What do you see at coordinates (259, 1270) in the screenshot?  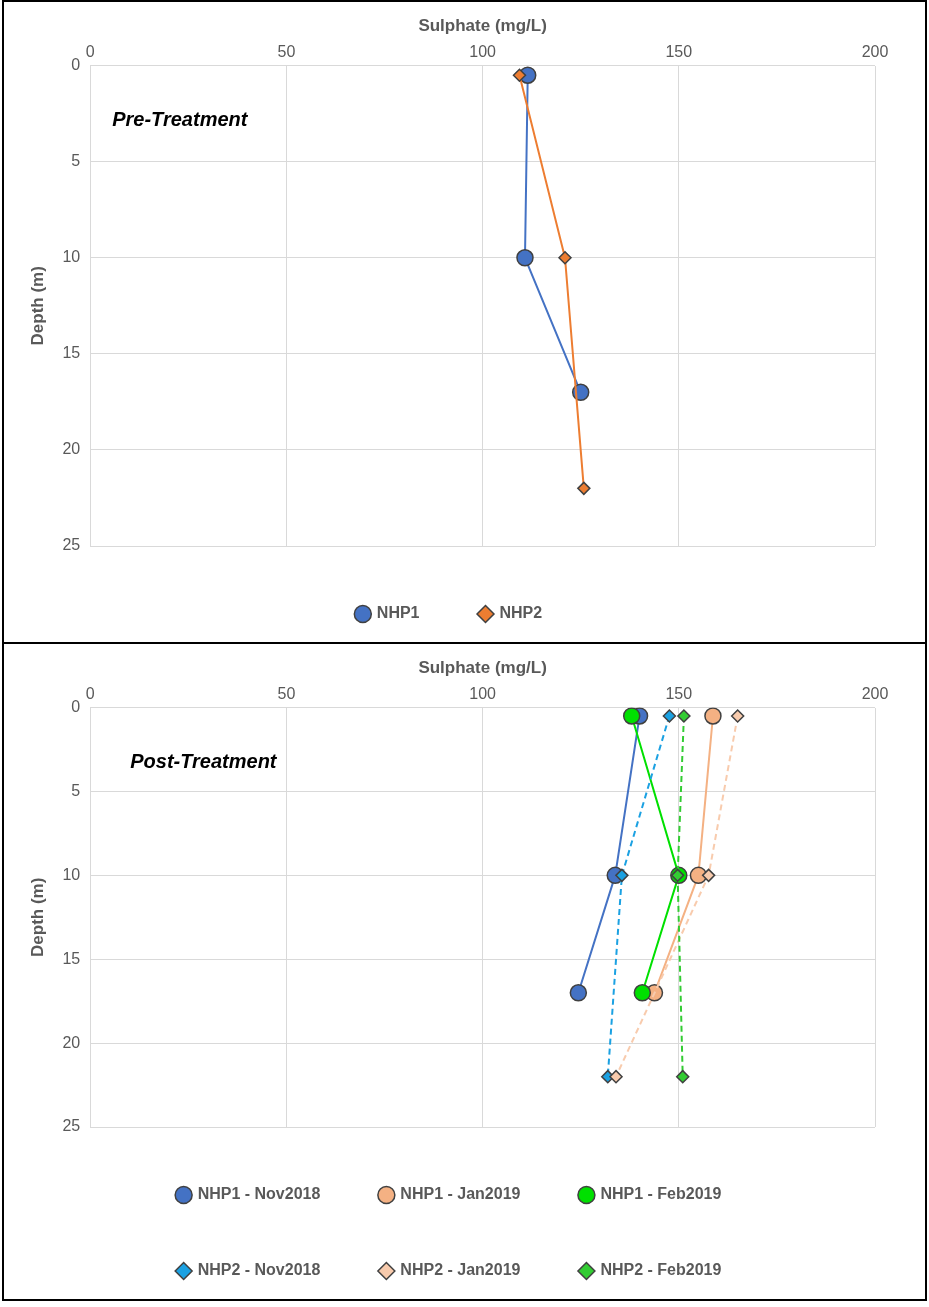 I see `legend-label: NHP2 - Nov2018` at bounding box center [259, 1270].